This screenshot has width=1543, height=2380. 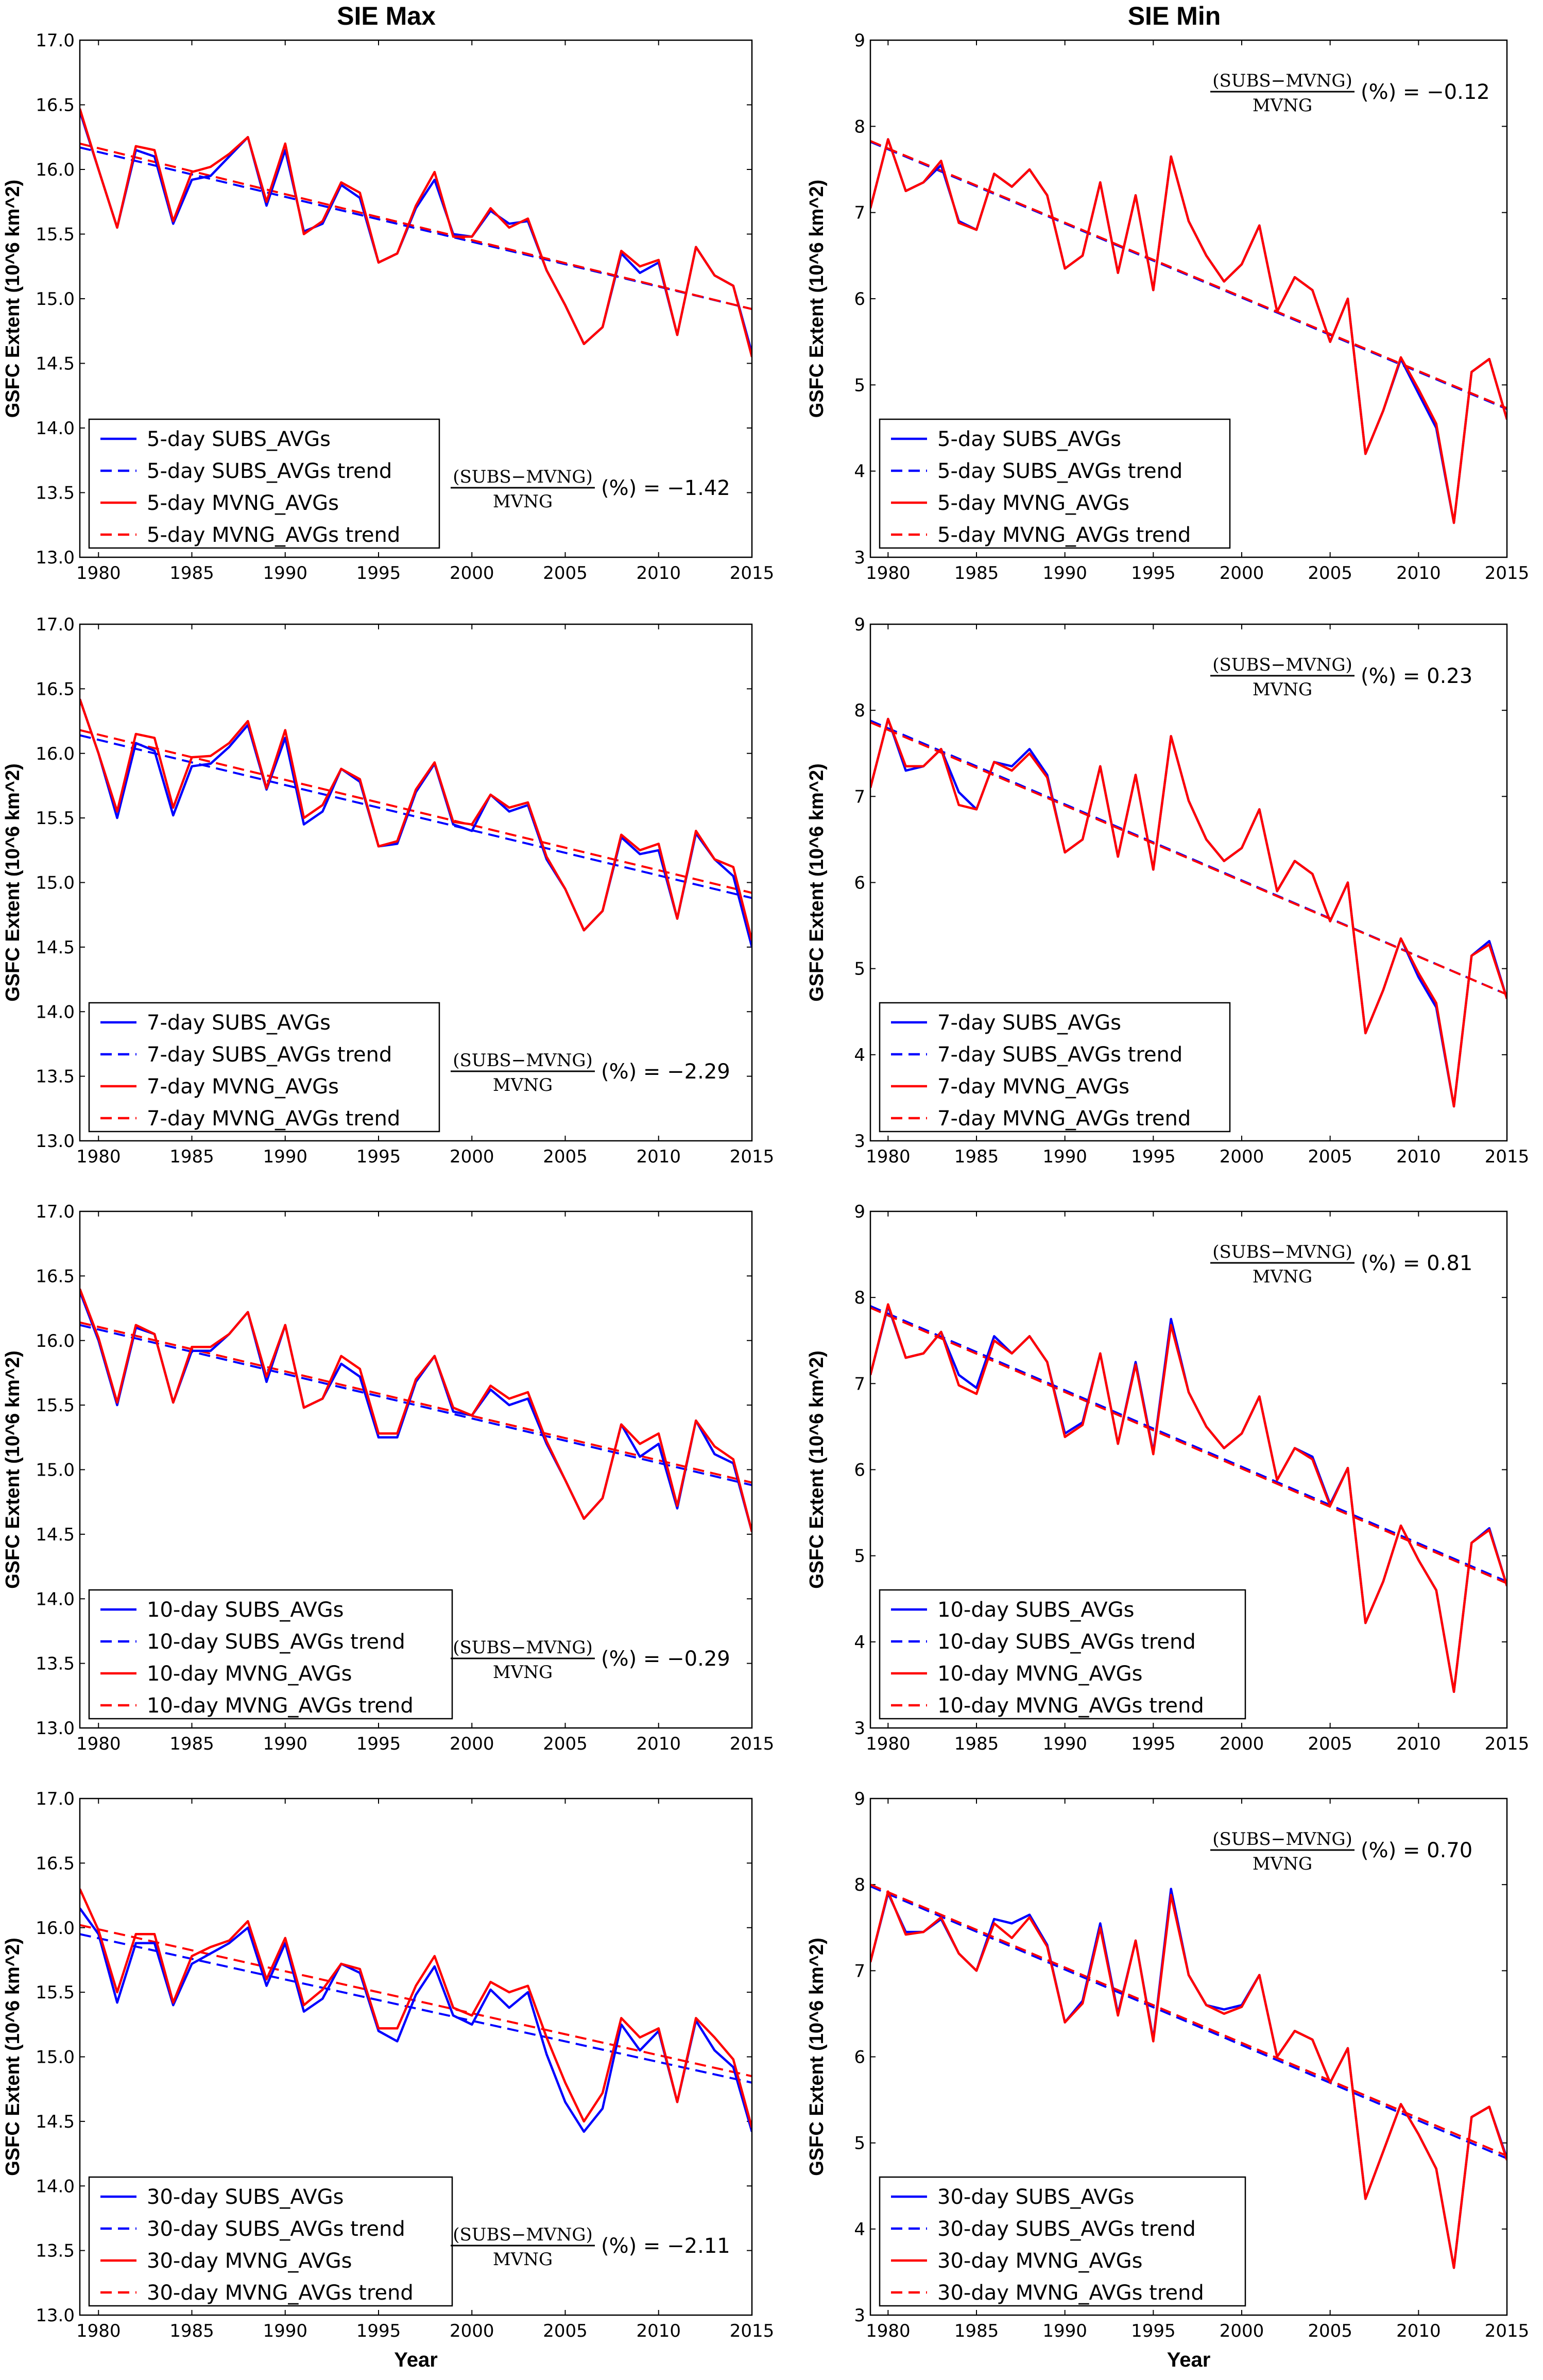 I want to click on annotation-value: (%) = −0.12, so click(x=1425, y=92).